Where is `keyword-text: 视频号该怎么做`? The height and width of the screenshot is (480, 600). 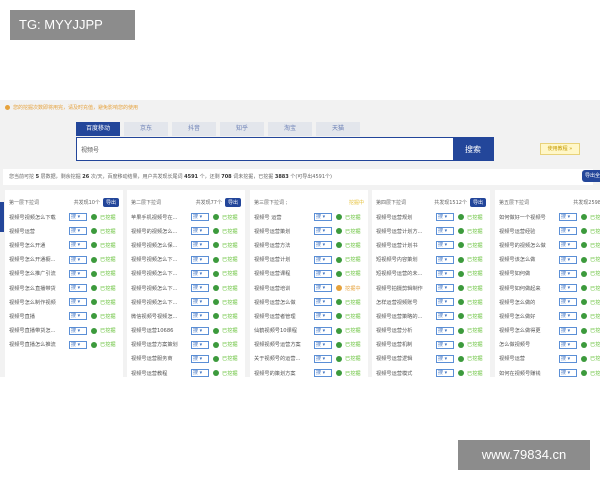 keyword-text: 视频号该怎么做 is located at coordinates (517, 260).